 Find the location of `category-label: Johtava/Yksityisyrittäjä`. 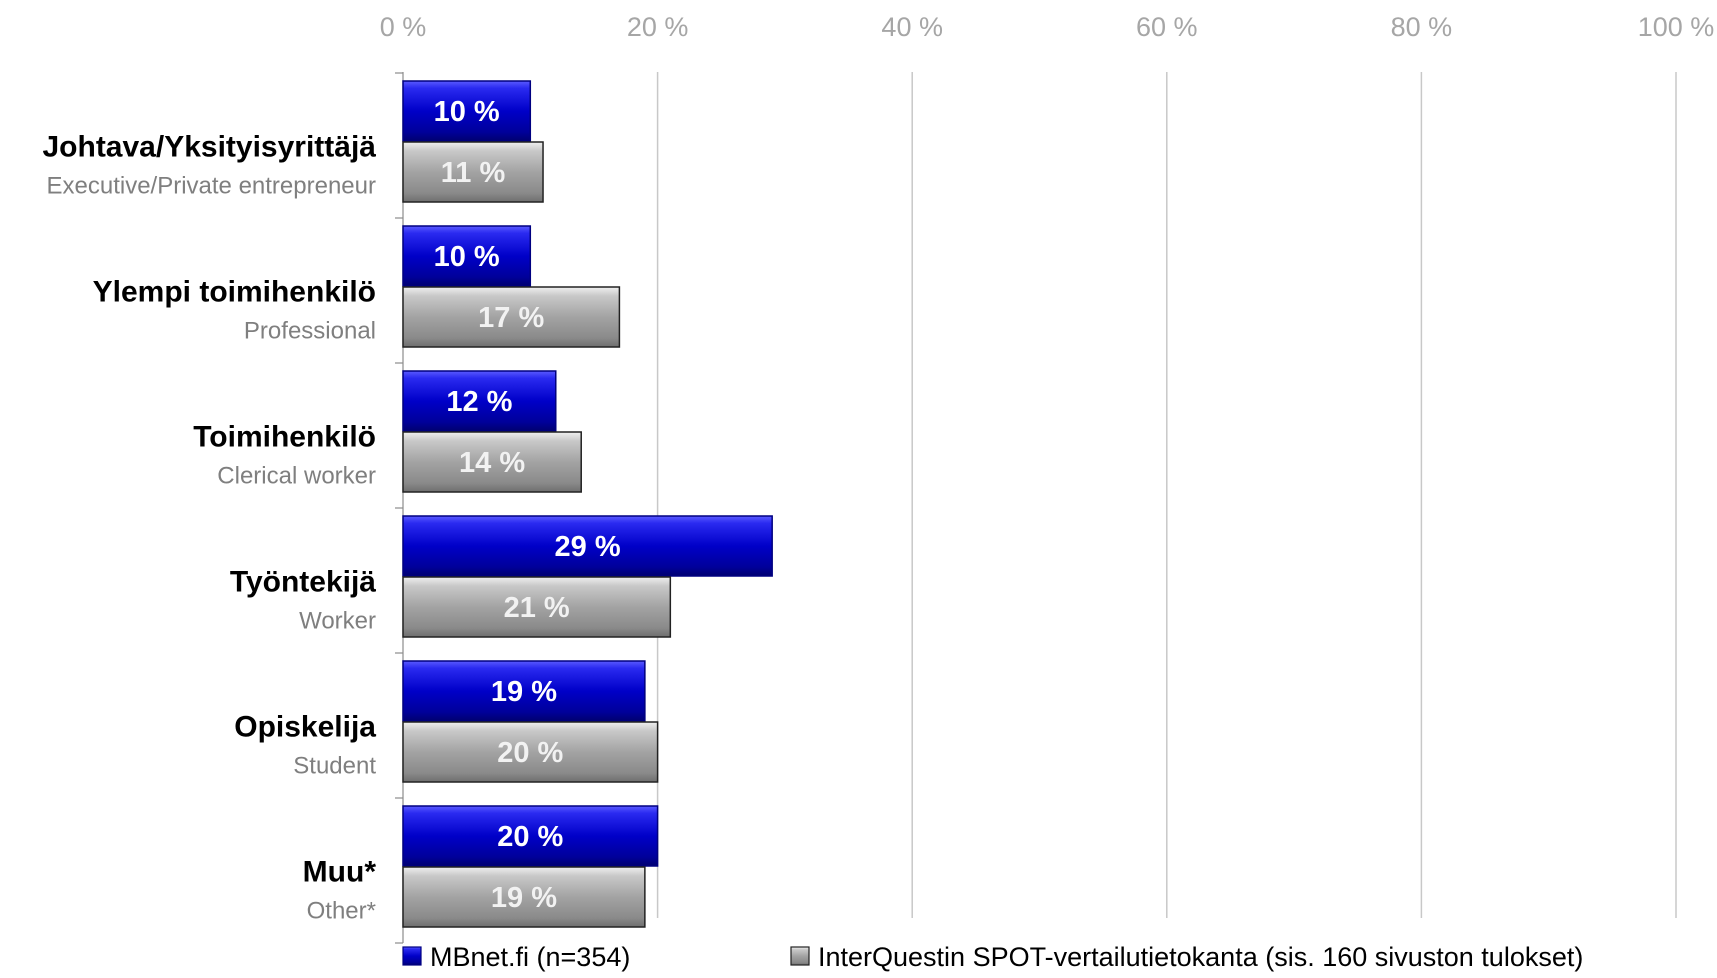

category-label: Johtava/Yksityisyrittäjä is located at coordinates (209, 147).